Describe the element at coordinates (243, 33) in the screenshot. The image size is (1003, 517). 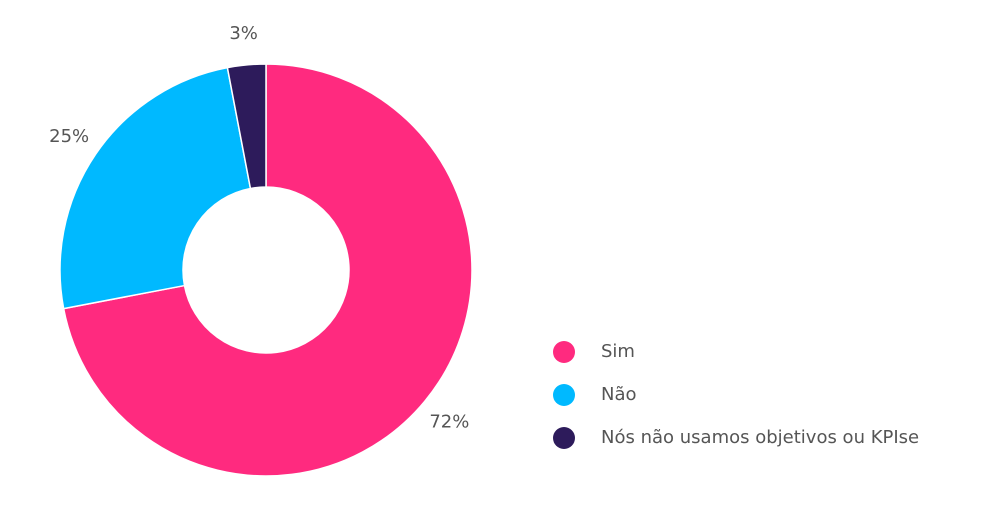
I see `value-label-no-objectives: 3%` at that location.